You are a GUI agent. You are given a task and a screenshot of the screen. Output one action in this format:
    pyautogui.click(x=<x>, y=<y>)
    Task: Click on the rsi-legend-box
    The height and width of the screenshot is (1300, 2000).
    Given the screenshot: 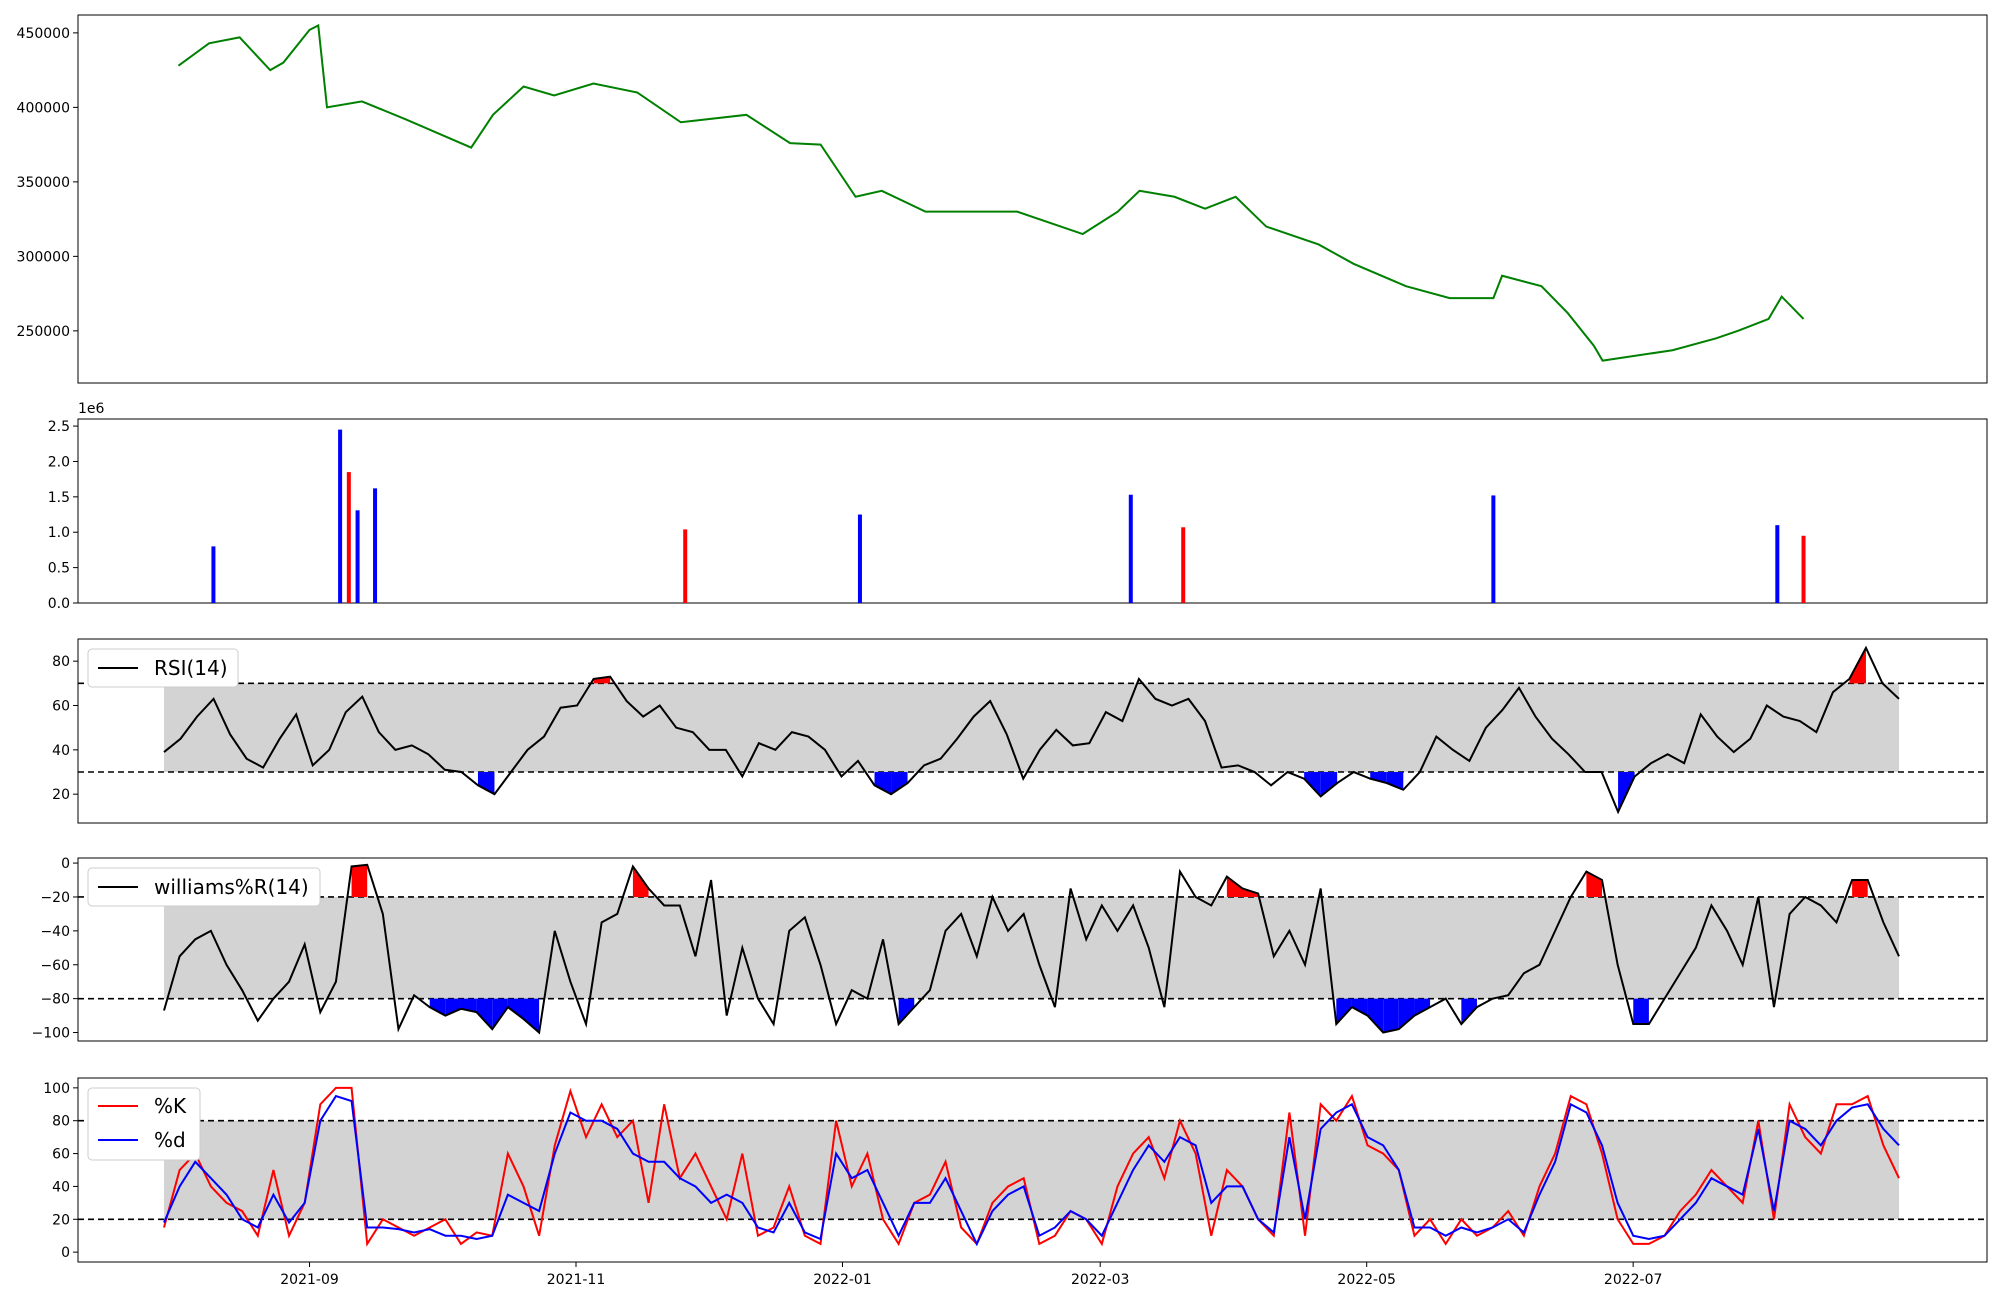 What is the action you would take?
    pyautogui.click(x=163, y=668)
    